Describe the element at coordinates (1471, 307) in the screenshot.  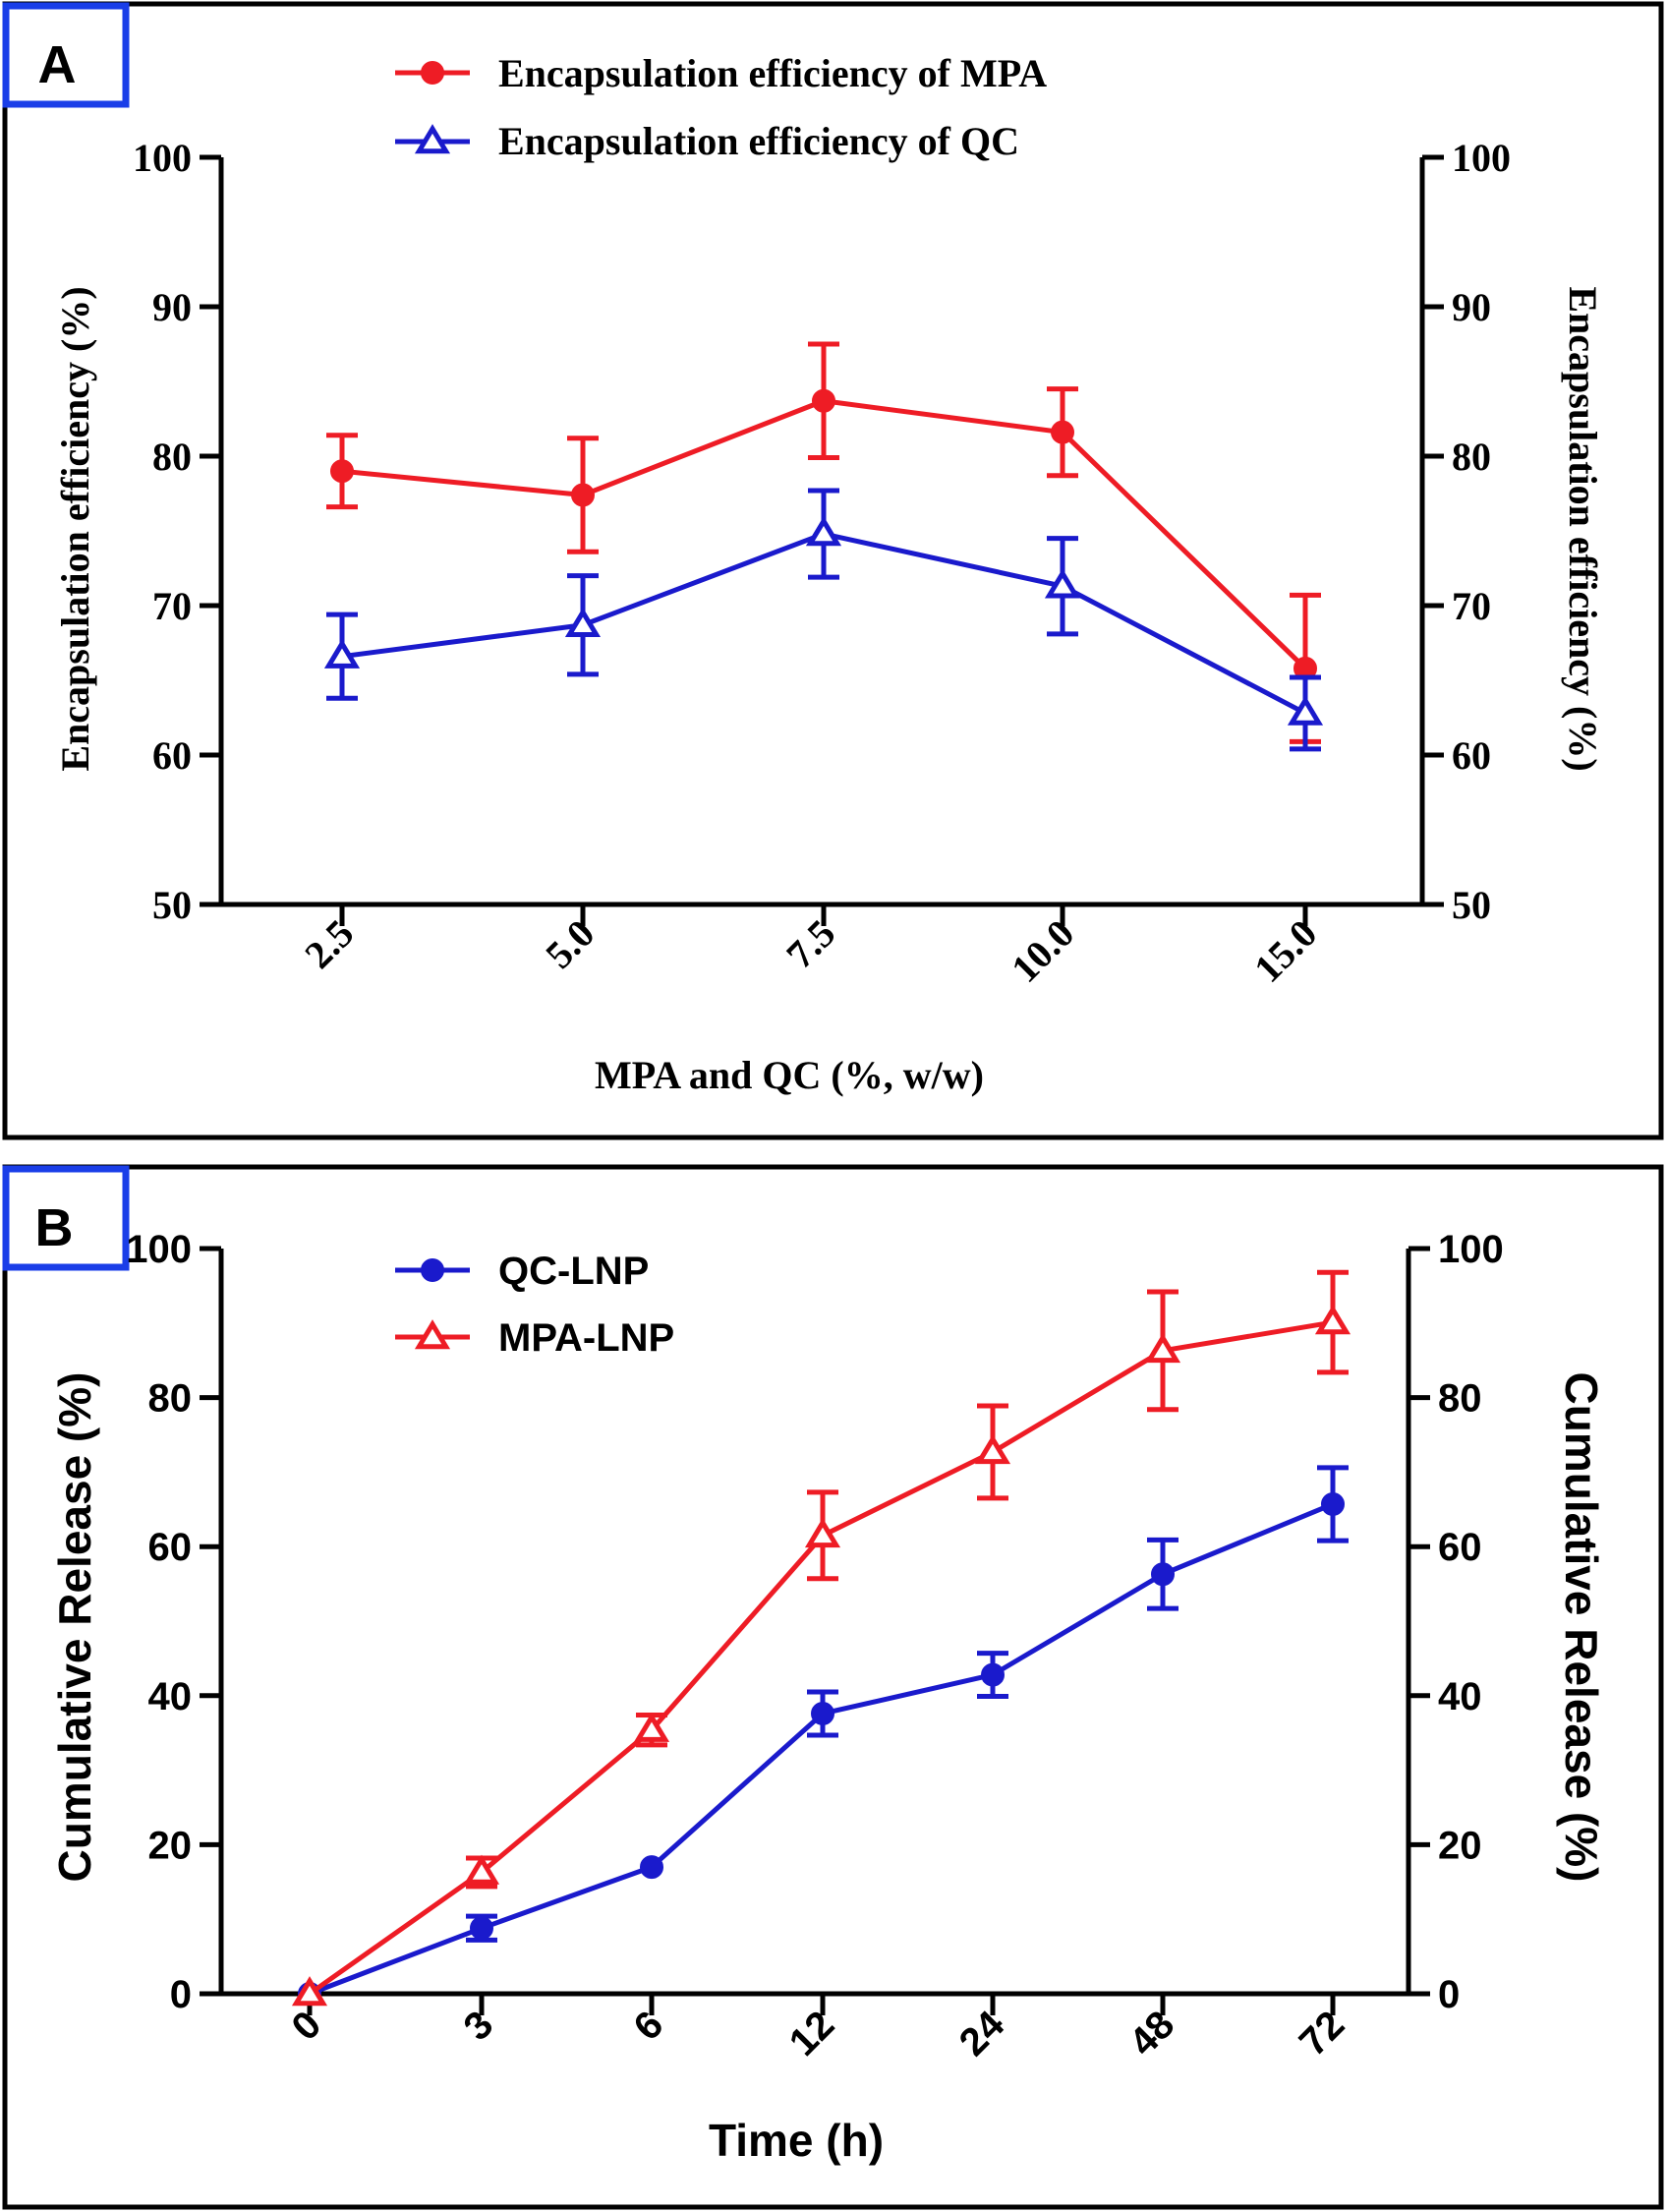
I see `y-tick-label-right: 90` at that location.